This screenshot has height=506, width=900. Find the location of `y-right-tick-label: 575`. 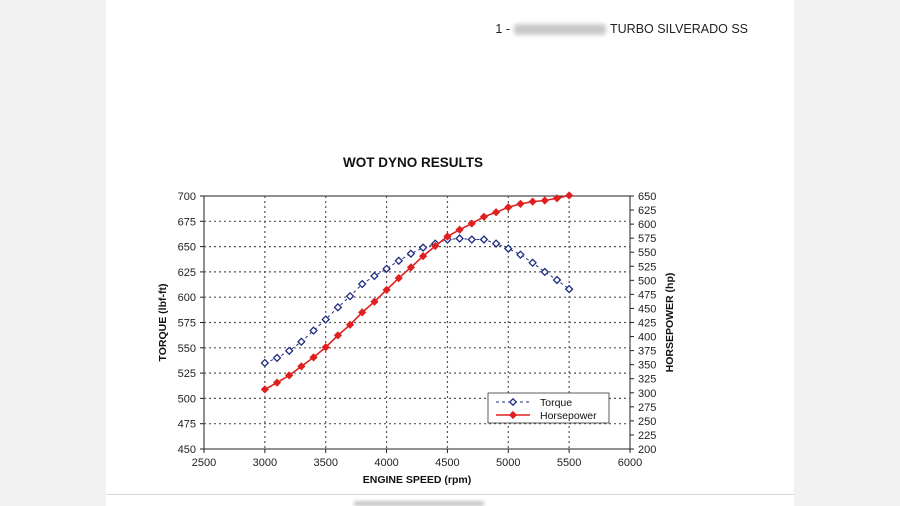

y-right-tick-label: 575 is located at coordinates (647, 239).